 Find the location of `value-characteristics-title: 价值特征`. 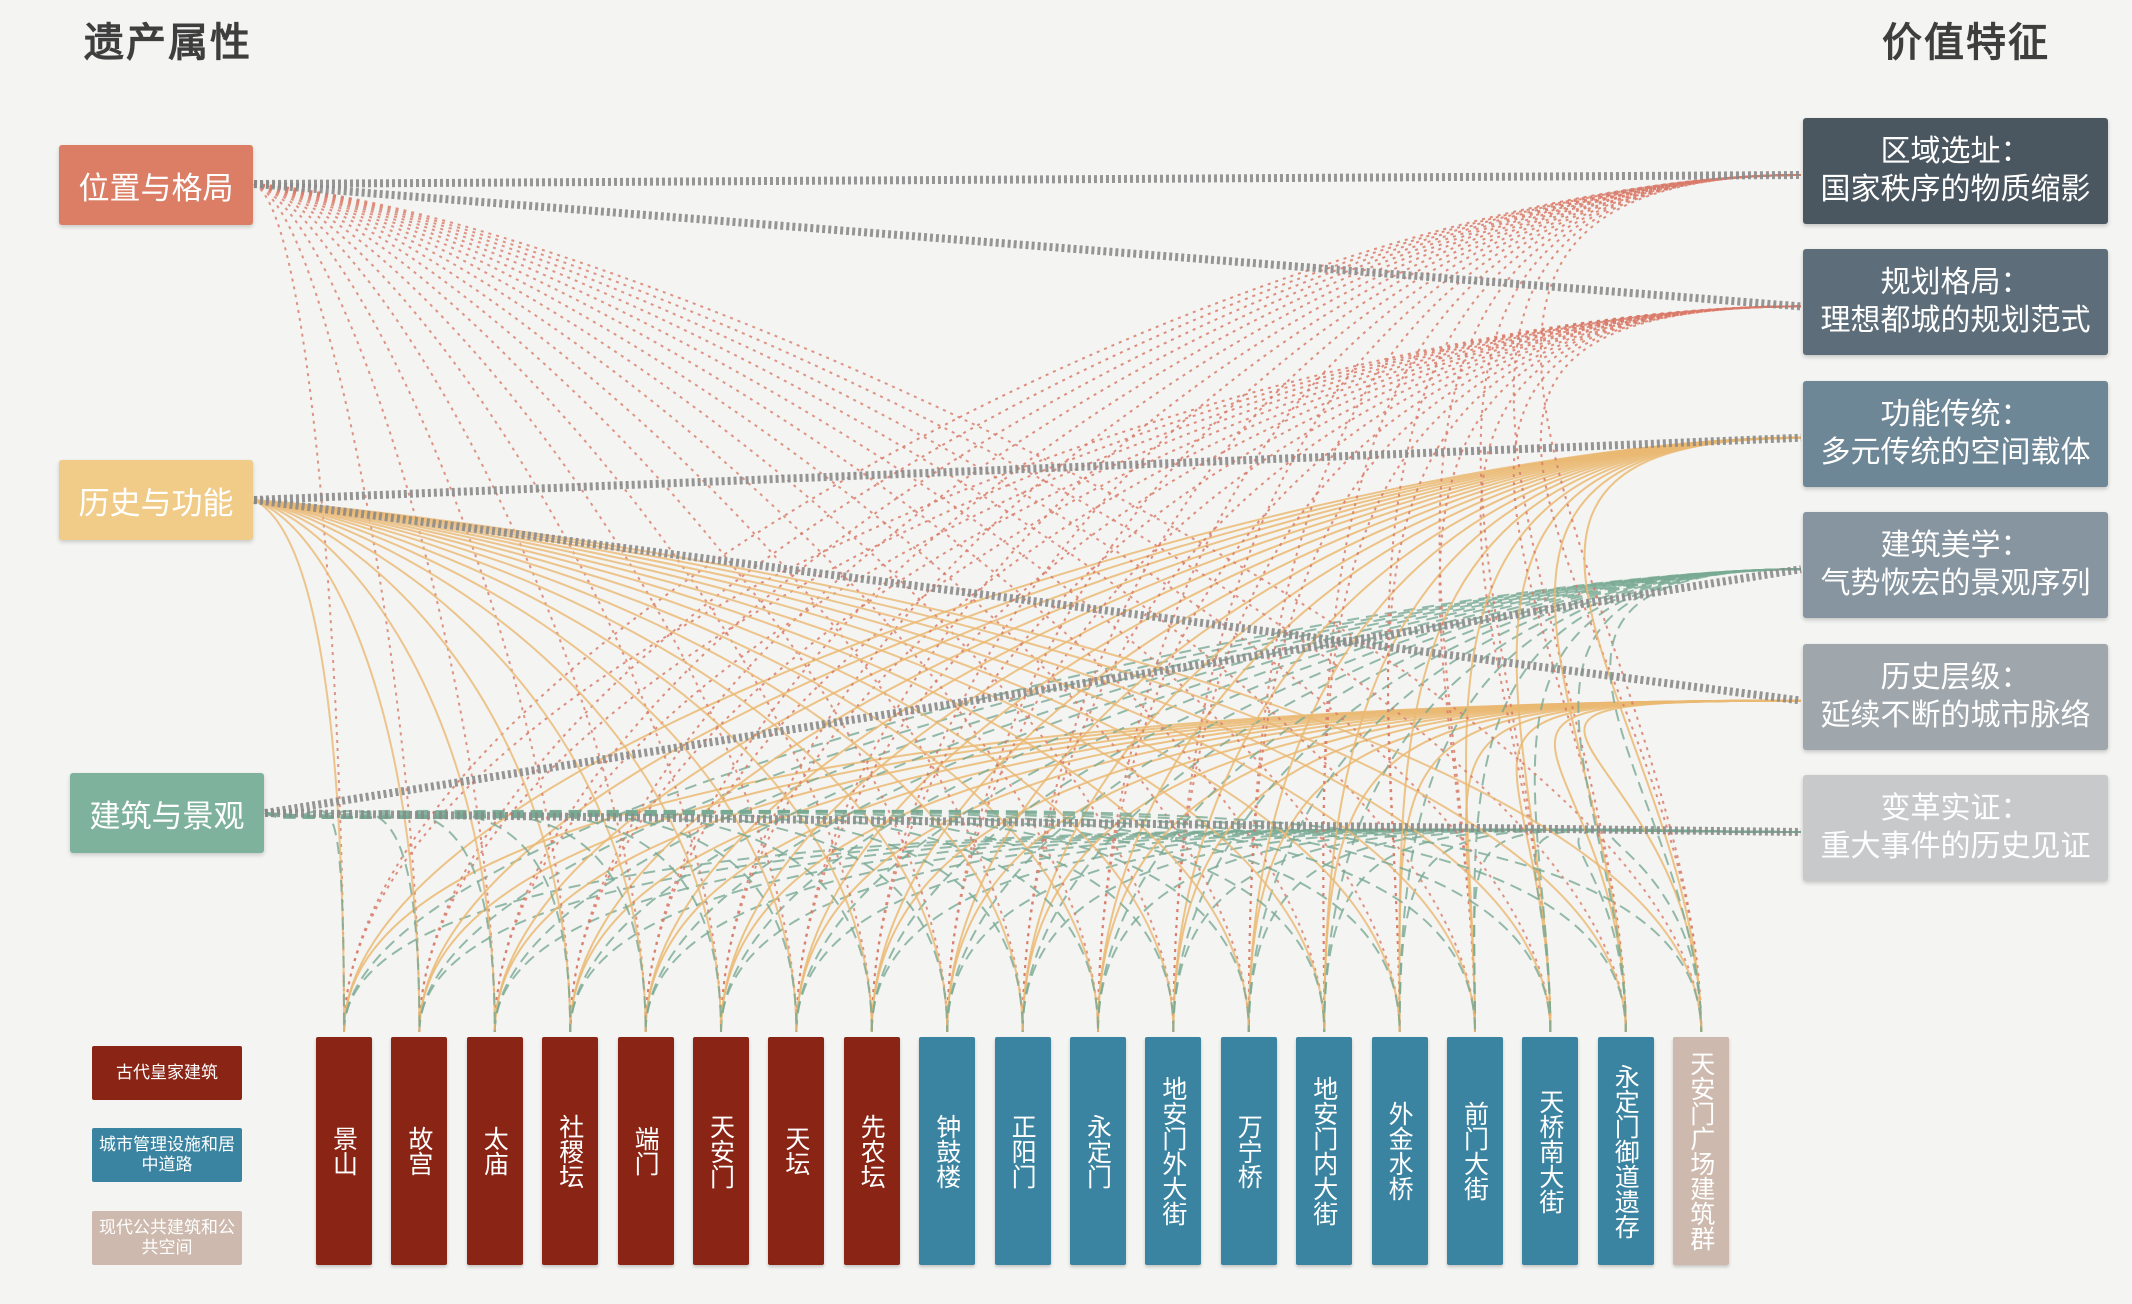

value-characteristics-title: 价值特征 is located at coordinates (1966, 43).